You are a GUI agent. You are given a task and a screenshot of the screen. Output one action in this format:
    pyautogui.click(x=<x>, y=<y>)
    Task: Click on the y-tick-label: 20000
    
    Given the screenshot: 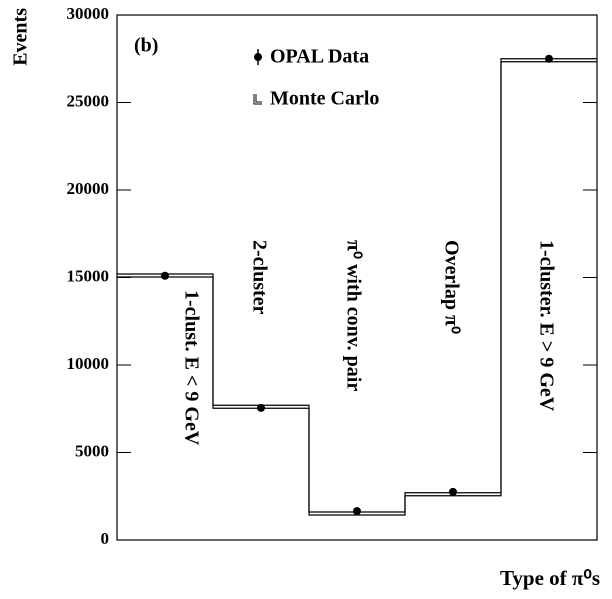 What is the action you would take?
    pyautogui.click(x=88, y=188)
    